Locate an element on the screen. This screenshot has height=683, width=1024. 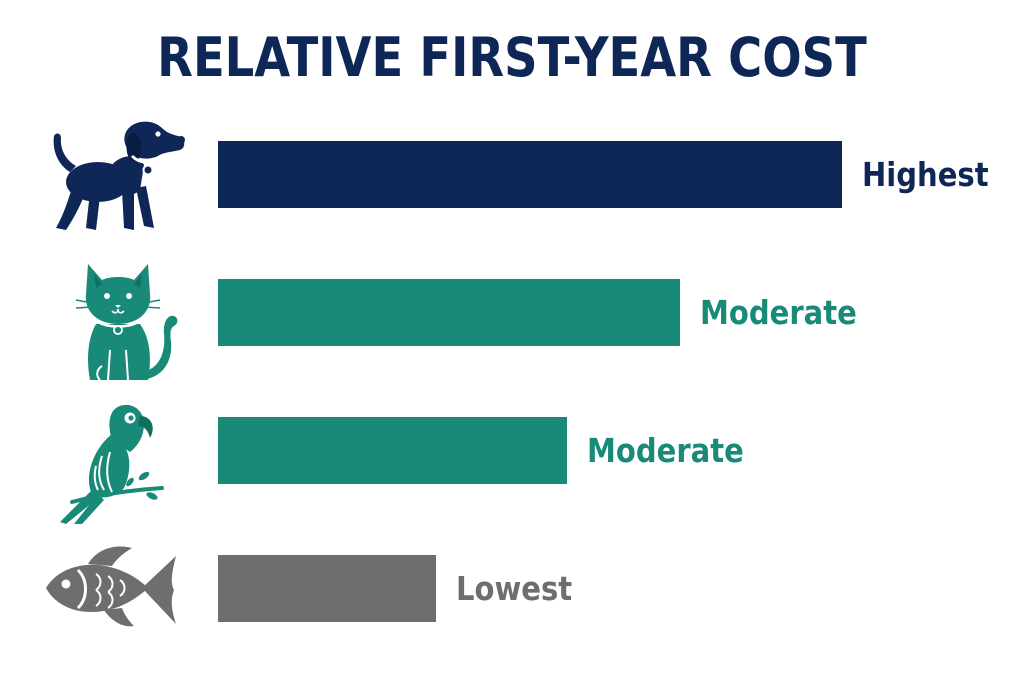
chart-title: RELATIVE FIRST-YEAR COST is located at coordinates (512, 57).